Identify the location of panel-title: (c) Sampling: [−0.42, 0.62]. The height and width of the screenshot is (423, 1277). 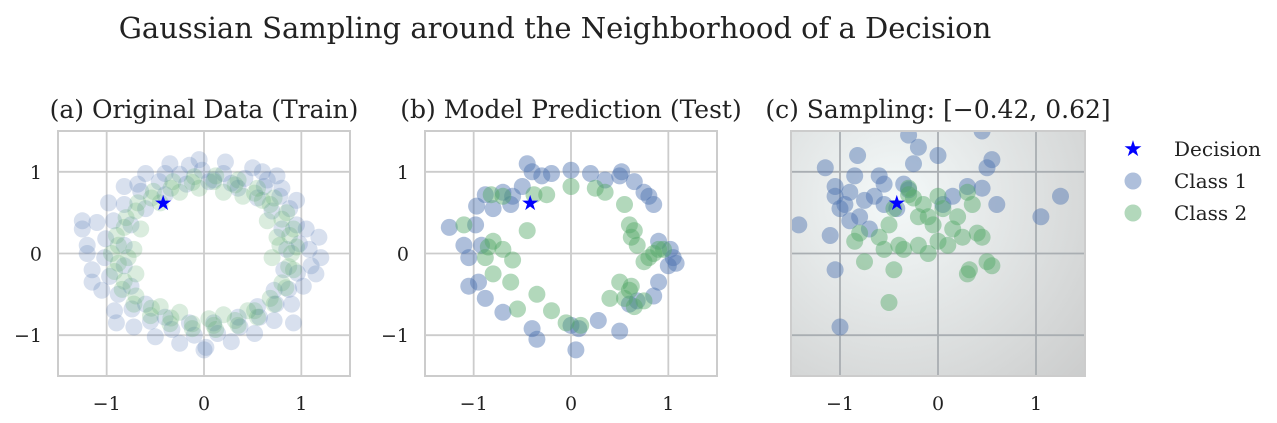
(937, 109).